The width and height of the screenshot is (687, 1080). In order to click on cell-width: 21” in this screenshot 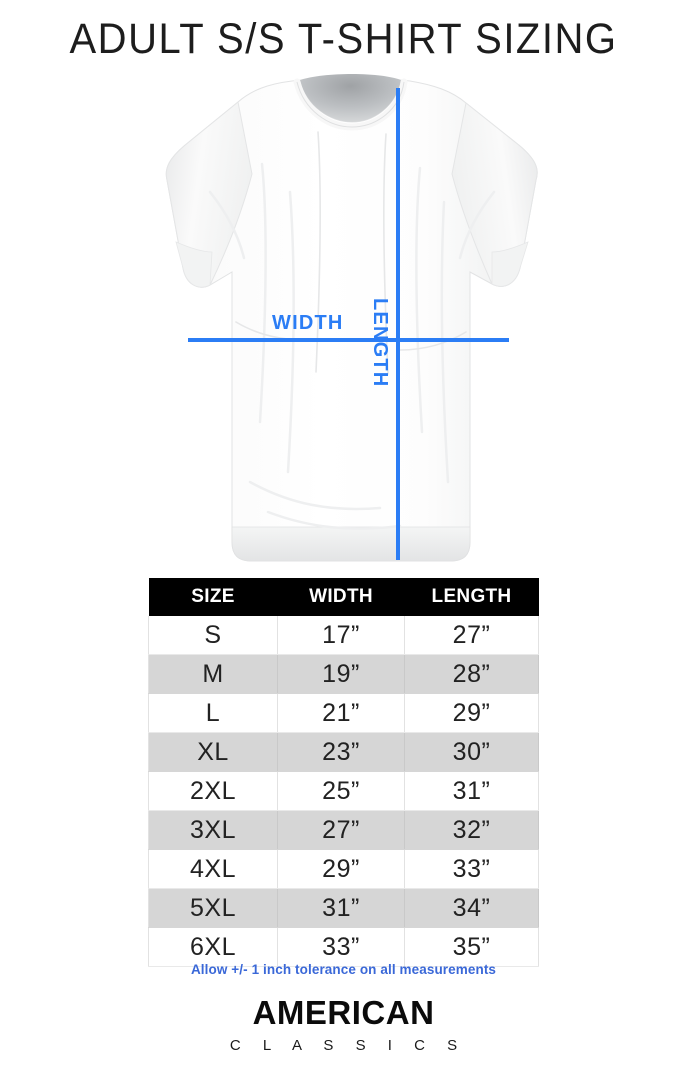, I will do `click(341, 713)`.